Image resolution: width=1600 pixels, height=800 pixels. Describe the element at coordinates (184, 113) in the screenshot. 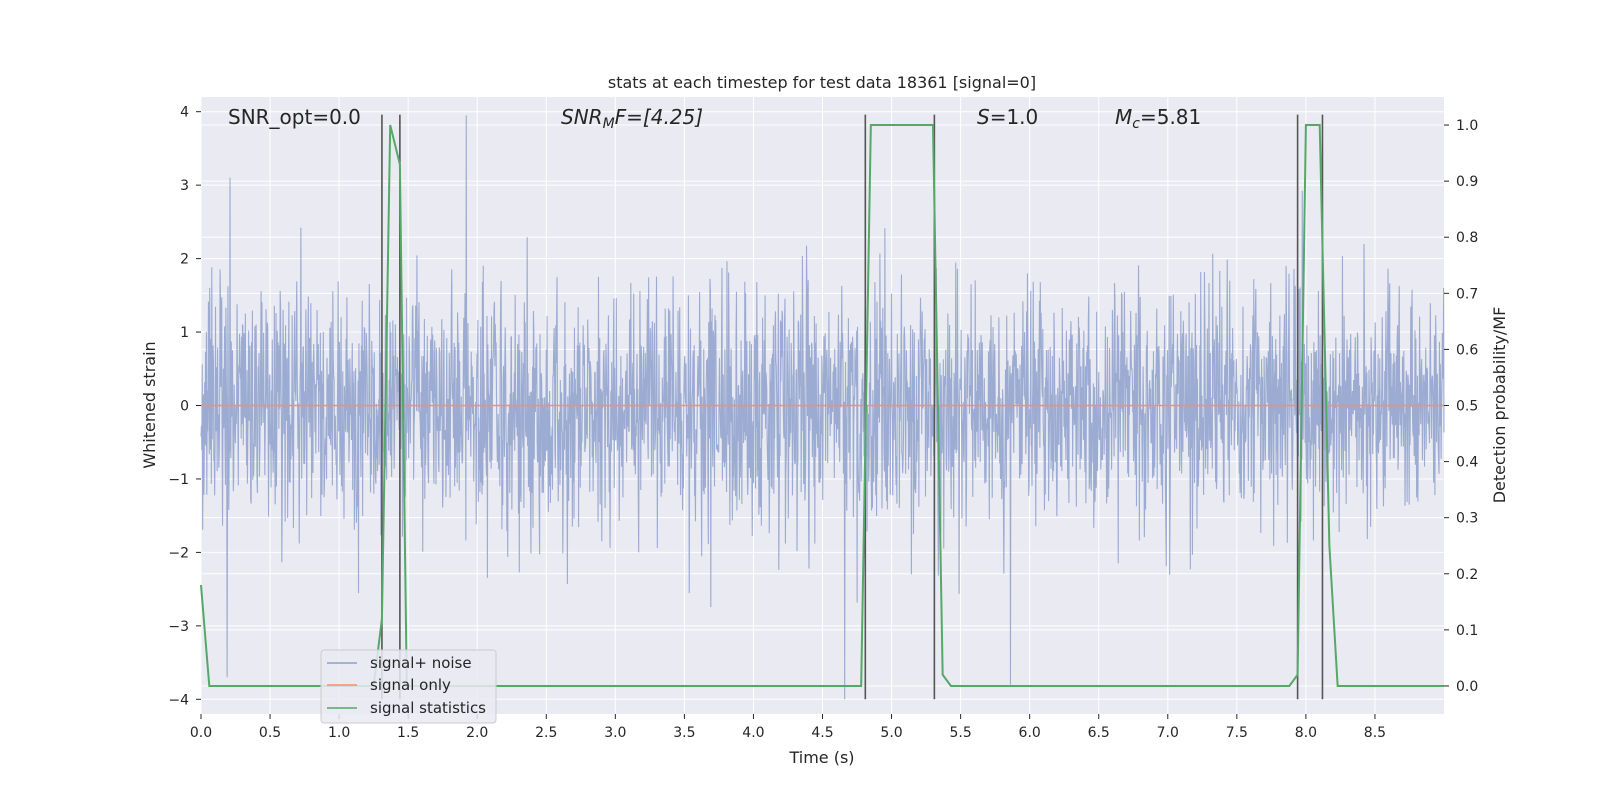

I see `y-tick-label-0: 4` at that location.